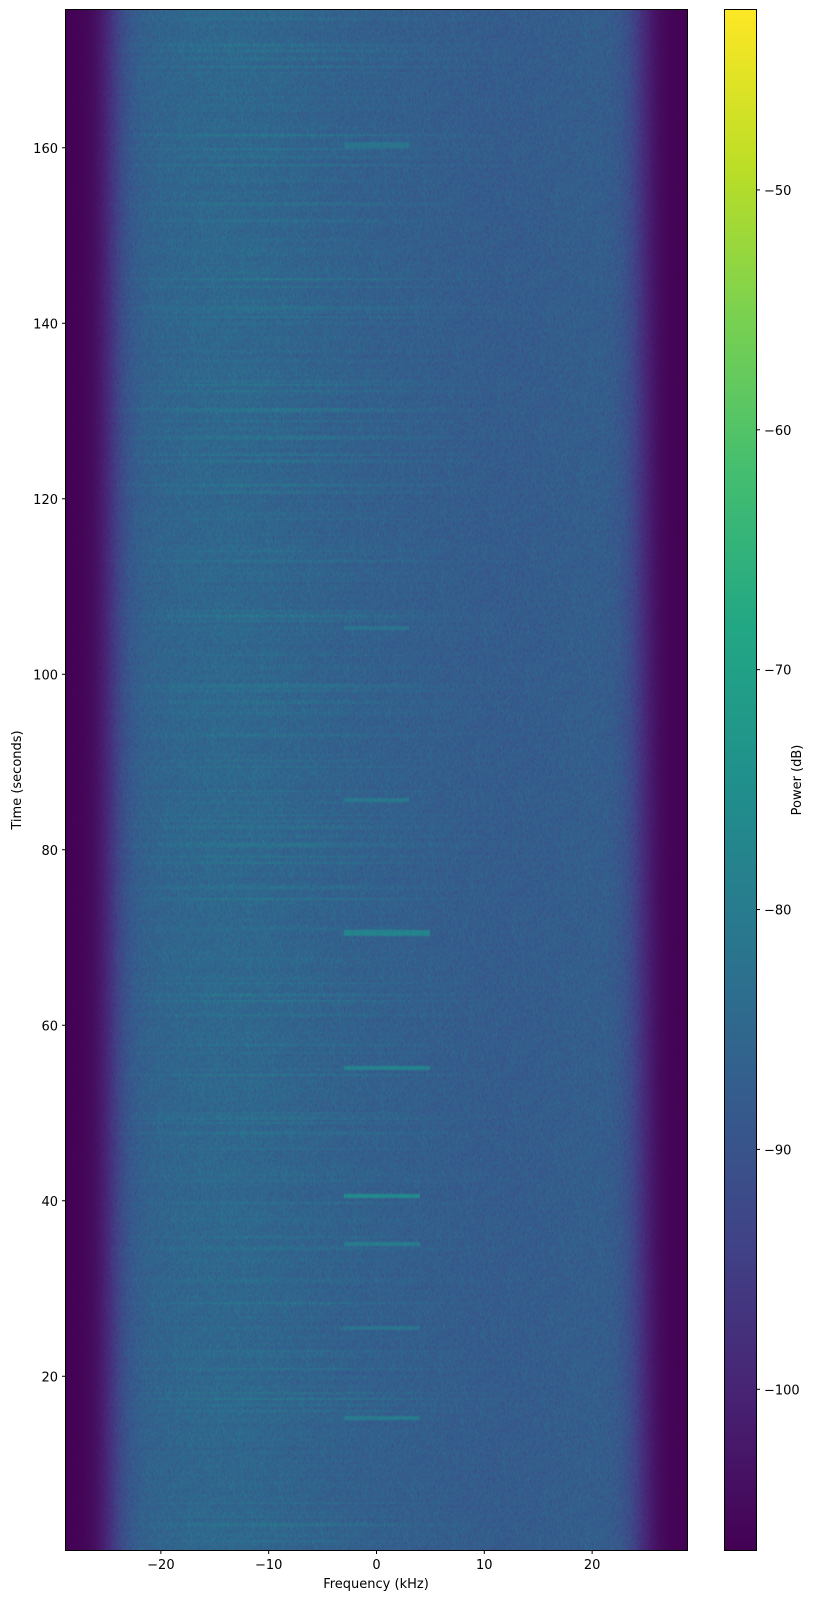 This screenshot has width=832, height=1603. Describe the element at coordinates (592, 1565) in the screenshot. I see `x-tick-label: 20` at that location.